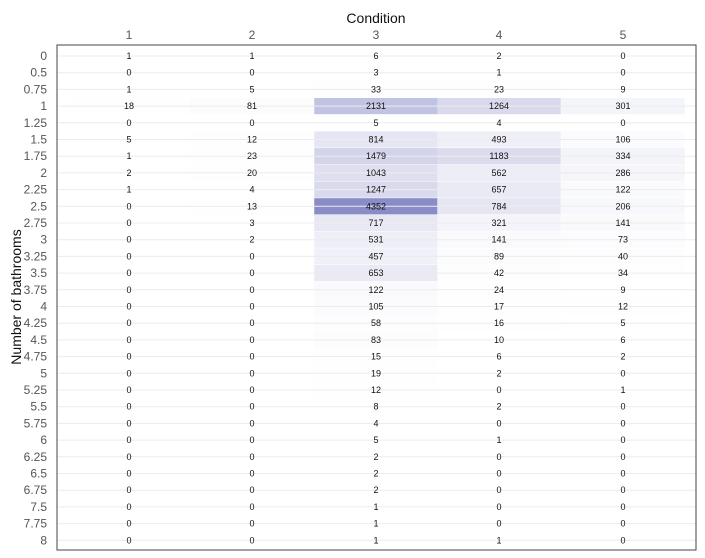  Describe the element at coordinates (376, 323) in the screenshot. I see `cell-value: 58` at that location.